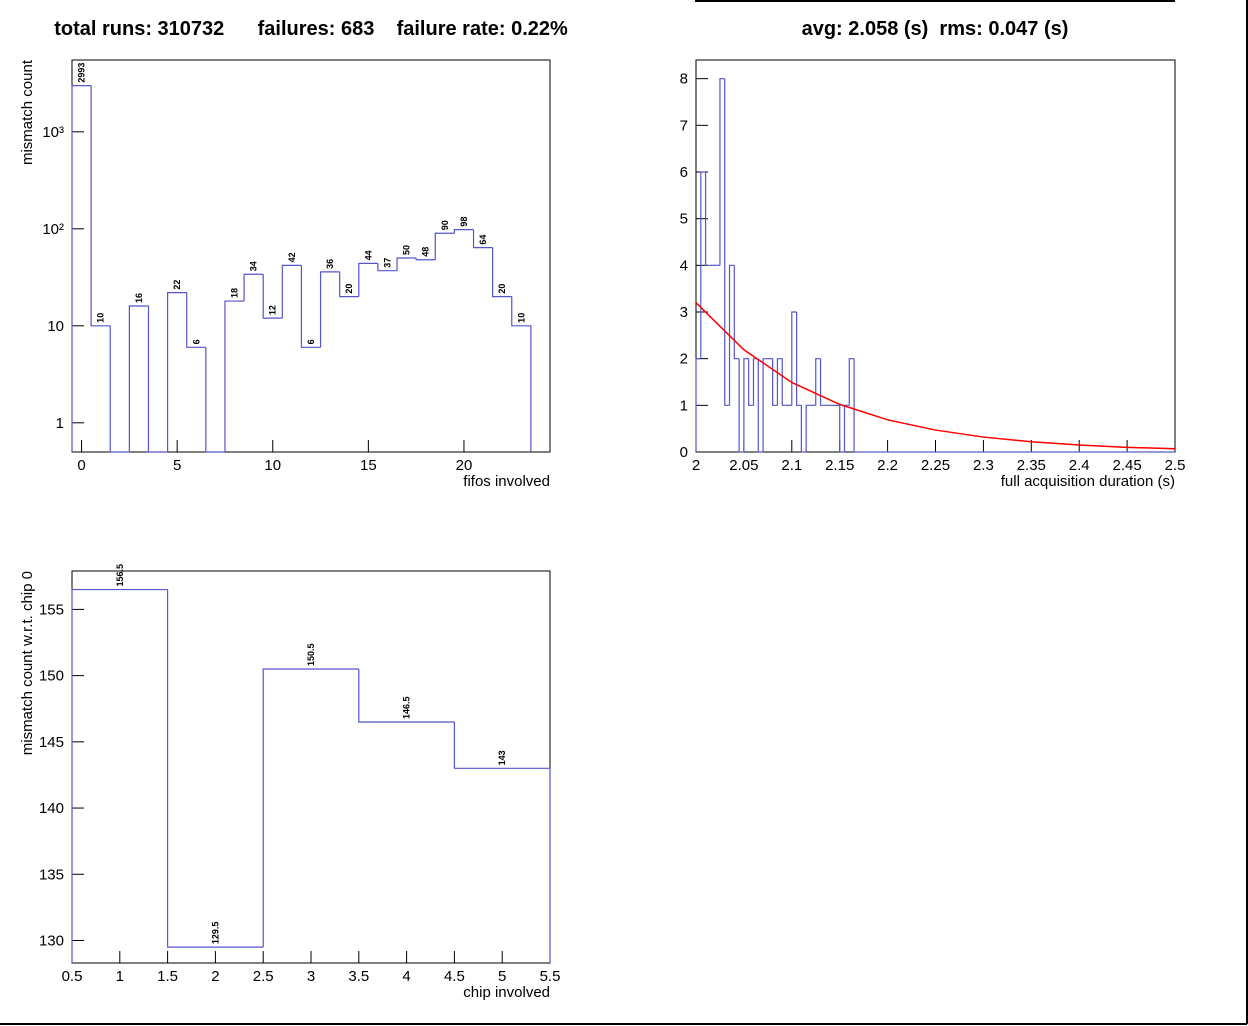  Describe the element at coordinates (235, 293) in the screenshot. I see `value-label: 18` at that location.